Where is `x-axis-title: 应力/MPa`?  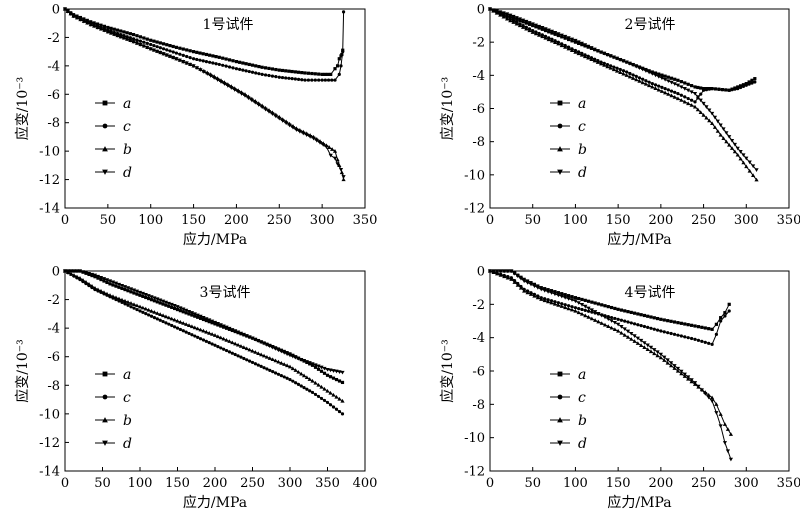 x-axis-title: 应力/MPa is located at coordinates (215, 502).